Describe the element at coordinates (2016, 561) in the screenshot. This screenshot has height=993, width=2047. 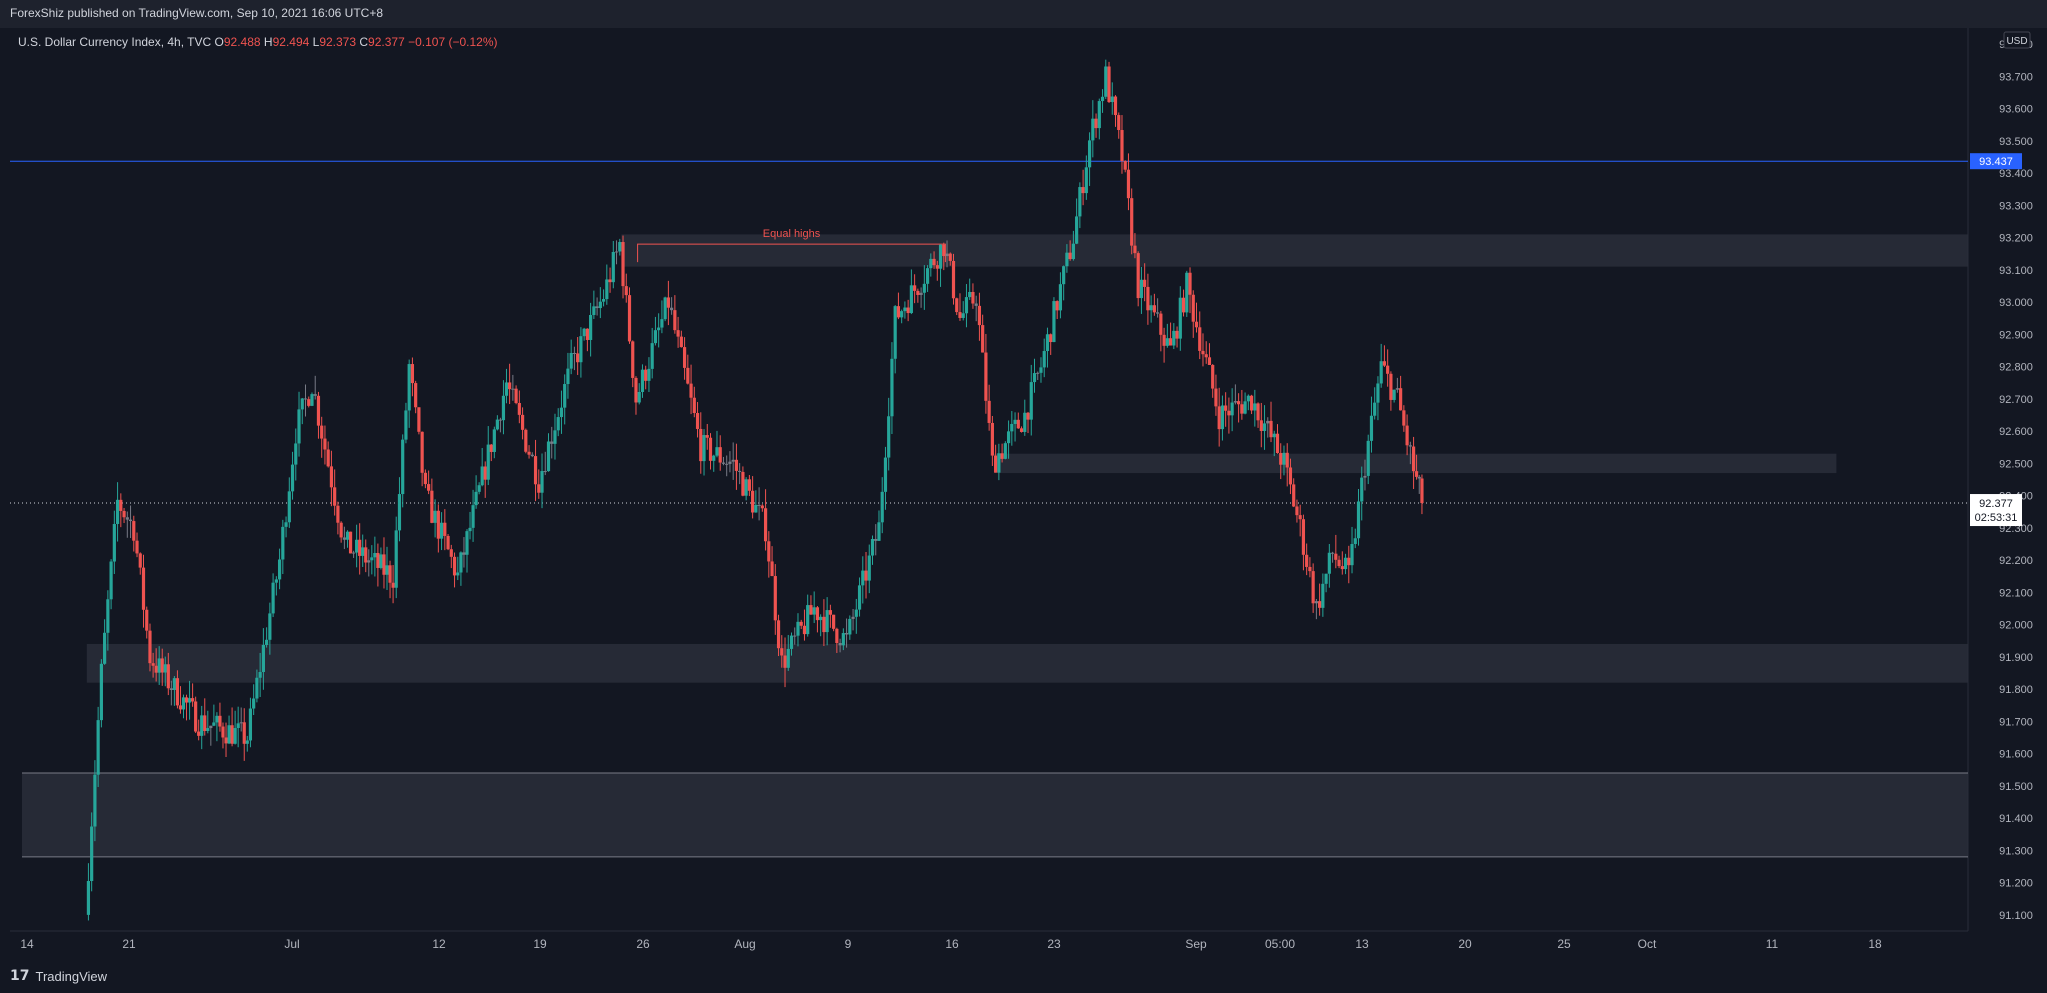
I see `price-tick-label: 92.200` at that location.